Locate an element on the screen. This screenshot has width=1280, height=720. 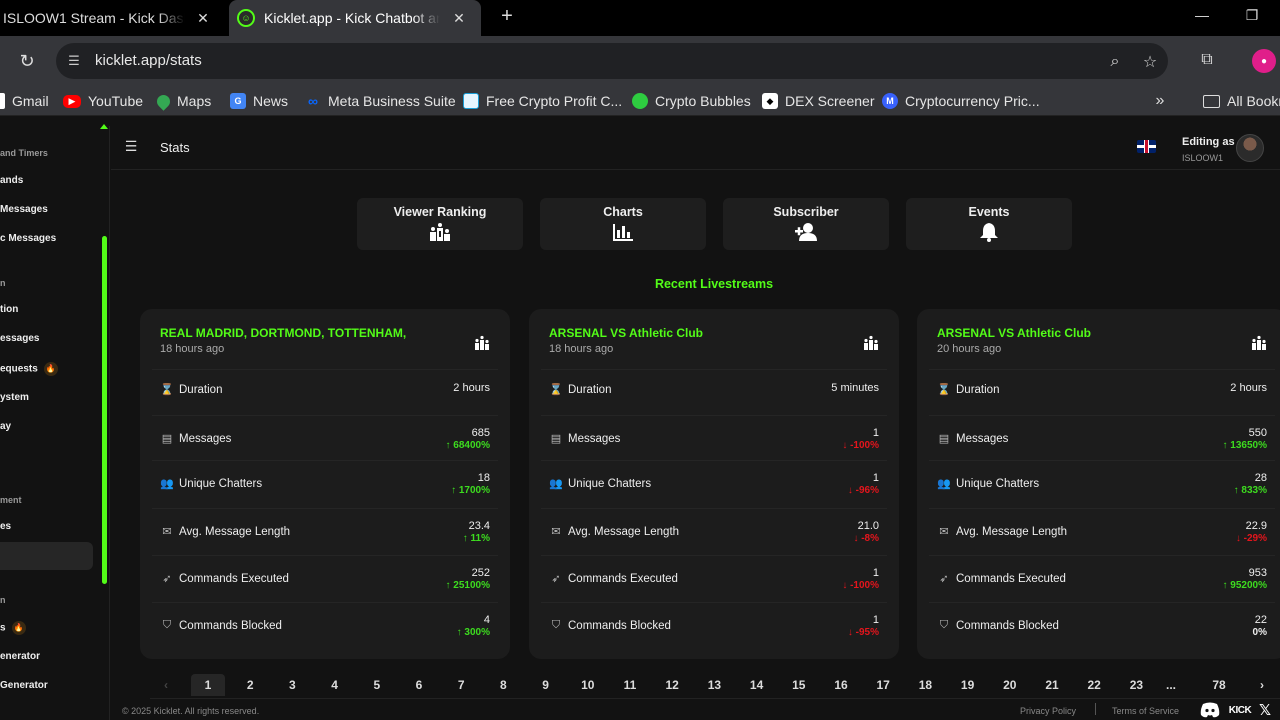
browser-tab-kick-dashboard: ISLOOW1 Stream - Kick Dashboard ✕ is located at coordinates (112, 18).